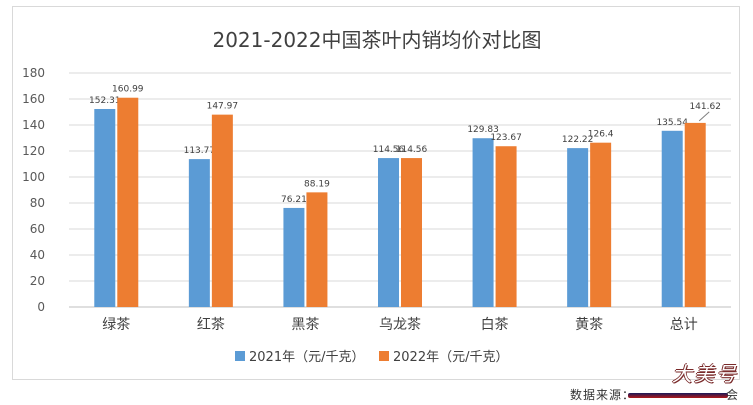 Image resolution: width=753 pixels, height=405 pixels. What do you see at coordinates (128, 90) in the screenshot?
I see `data-label: 160.99` at bounding box center [128, 90].